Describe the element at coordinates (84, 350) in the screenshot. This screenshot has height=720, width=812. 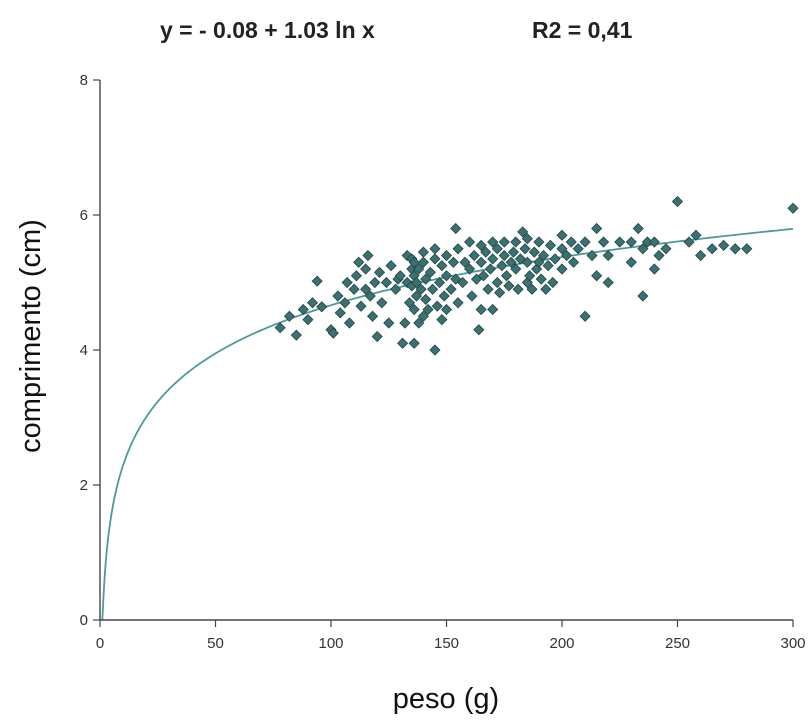
I see `y-tick-label: 4` at that location.